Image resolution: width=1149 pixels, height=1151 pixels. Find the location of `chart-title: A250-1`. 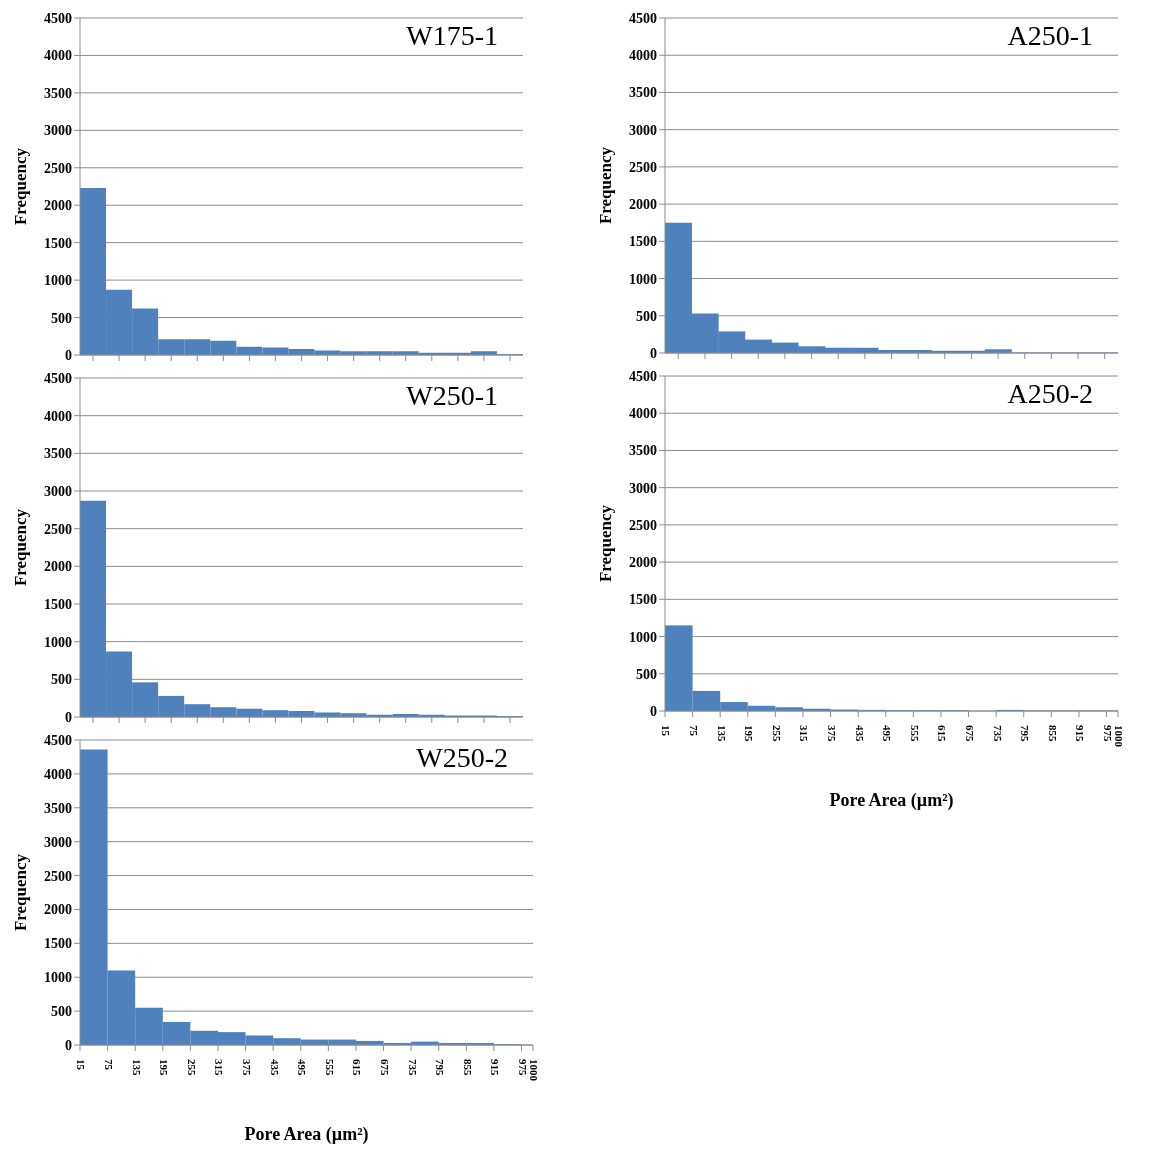

chart-title: A250-1 is located at coordinates (1050, 36).